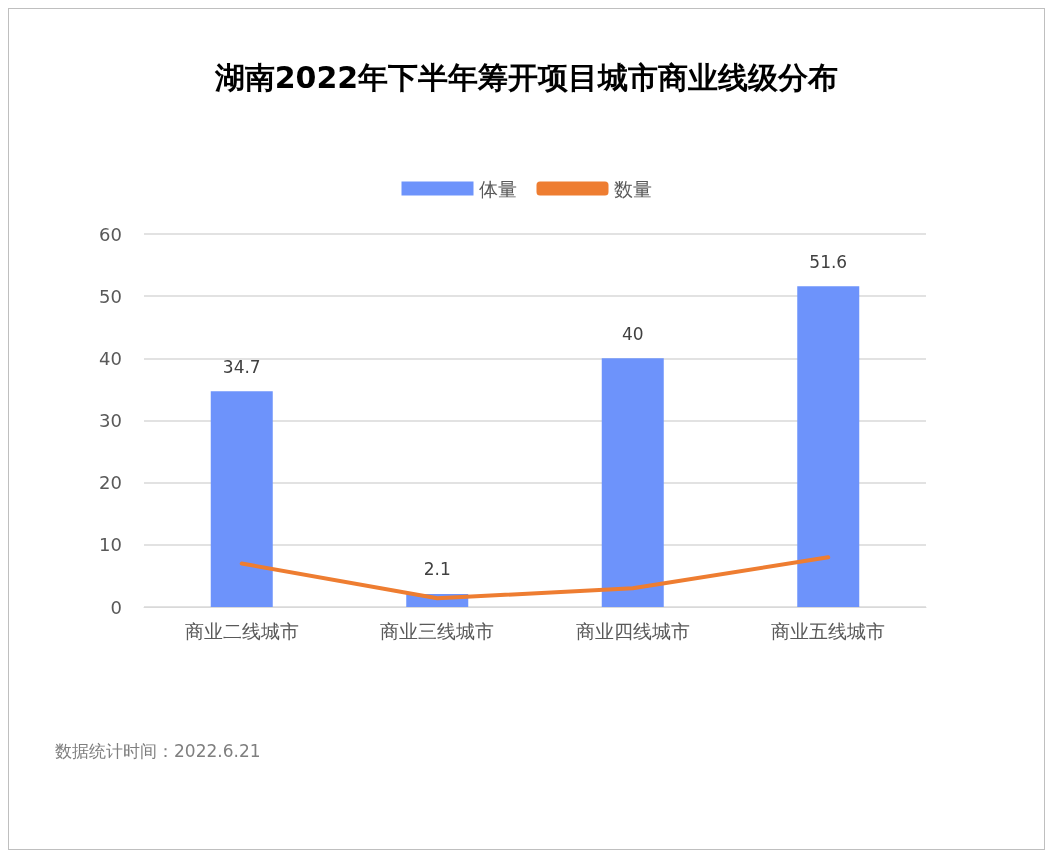  I want to click on legend-label: 体量, so click(497, 188).